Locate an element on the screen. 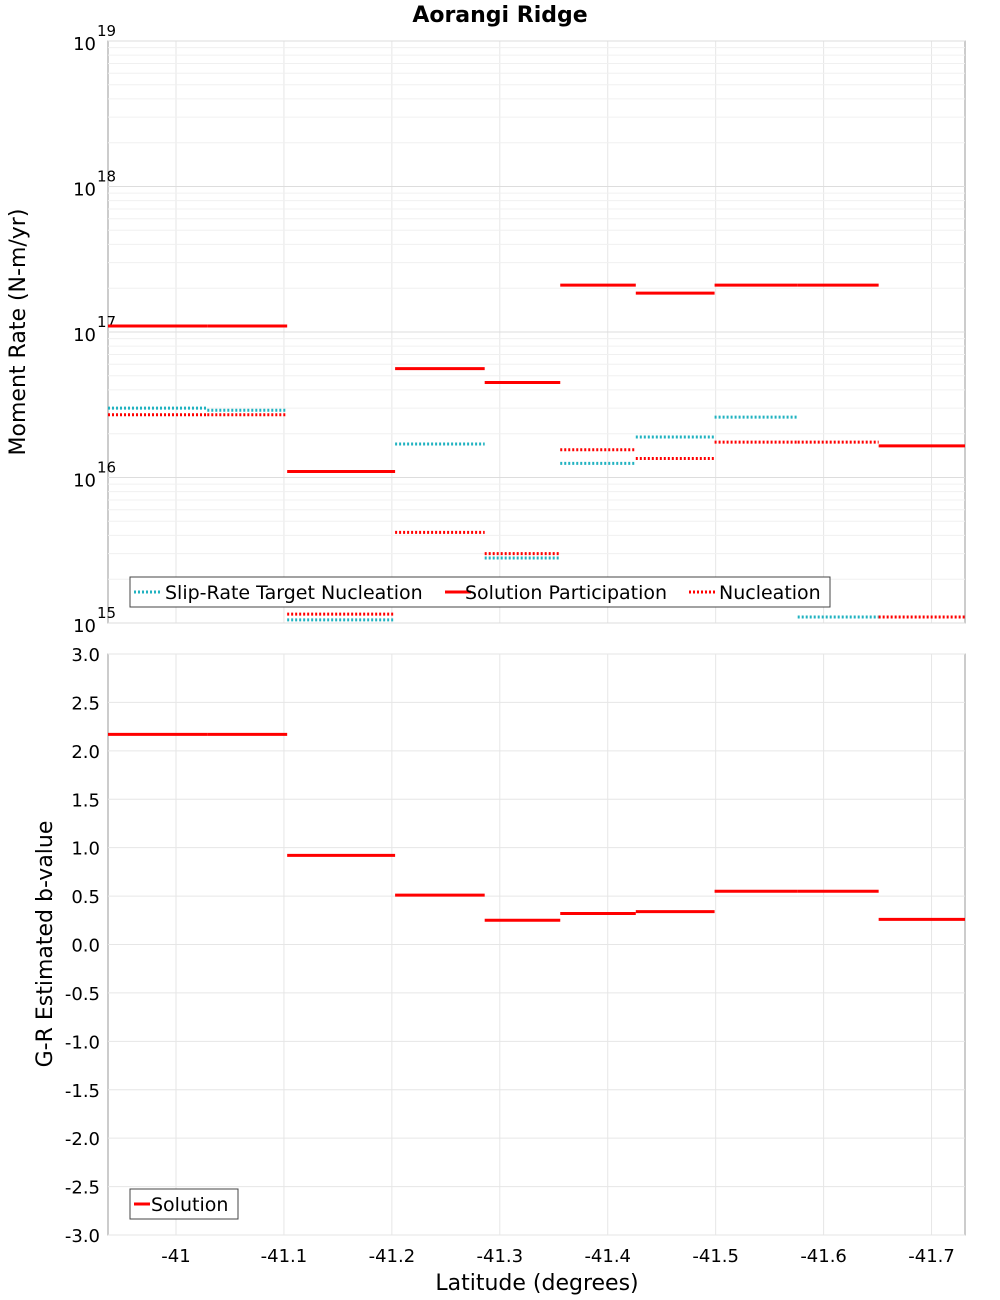 Image resolution: width=1000 pixels, height=1300 pixels. x-tick-label: -41.1 is located at coordinates (284, 1256).